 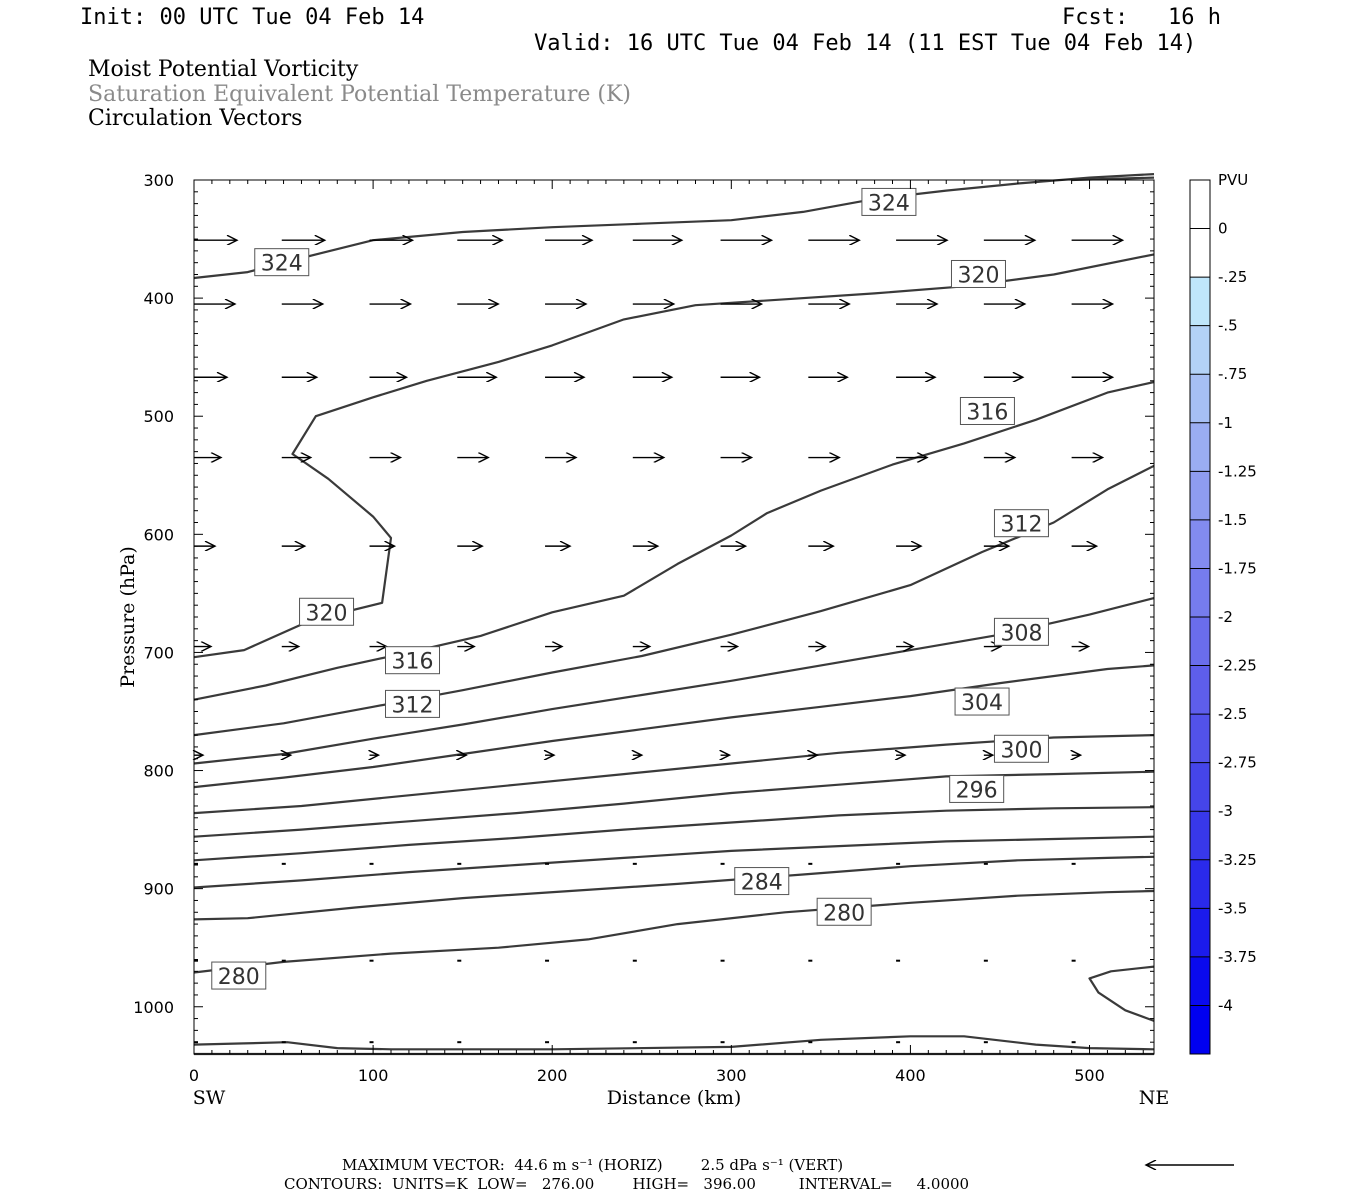 What do you see at coordinates (1228, 326) in the screenshot?
I see `colorbar-tick-label: -.5` at bounding box center [1228, 326].